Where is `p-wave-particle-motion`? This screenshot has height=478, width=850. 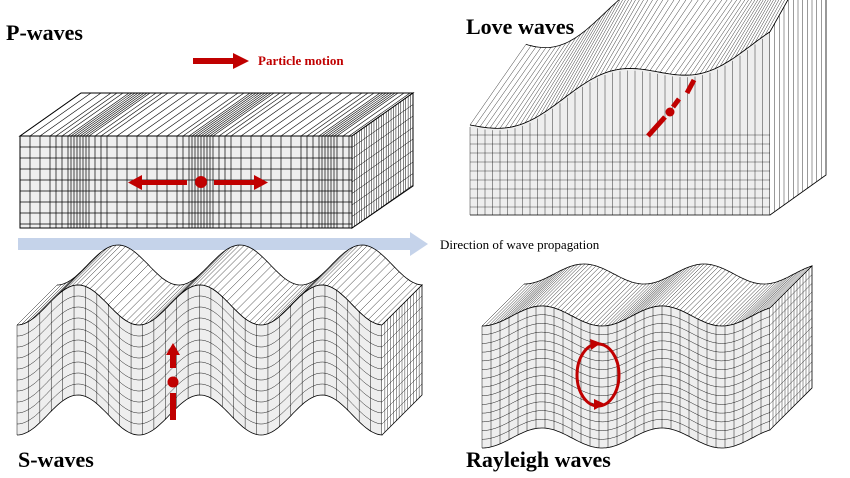 p-wave-particle-motion is located at coordinates (198, 182).